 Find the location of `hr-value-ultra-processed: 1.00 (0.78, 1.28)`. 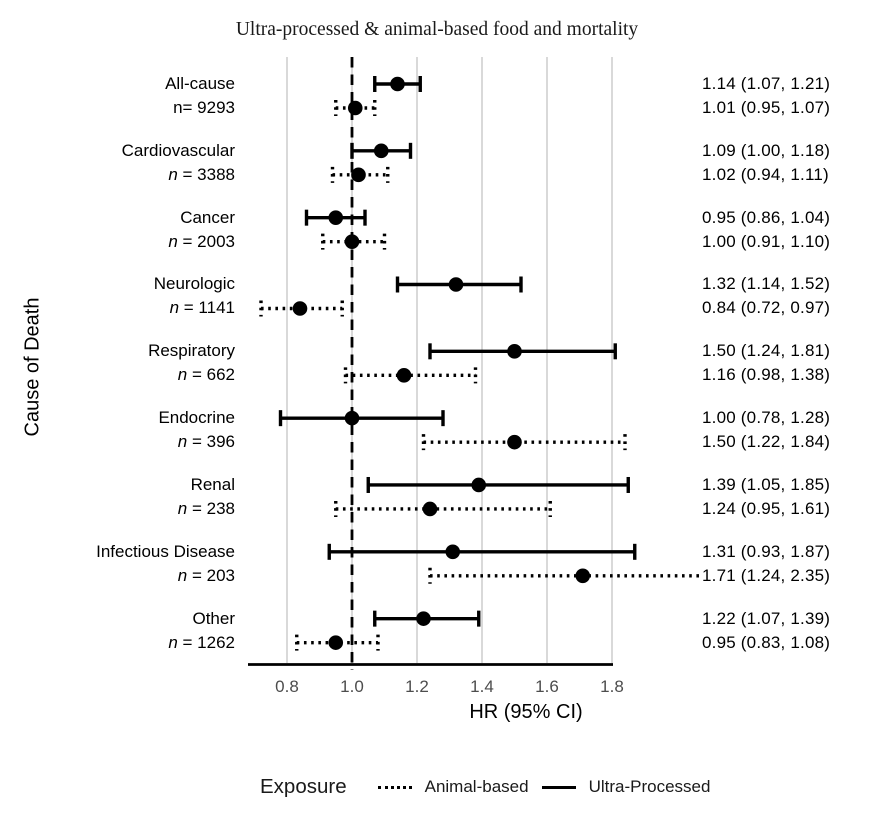

hr-value-ultra-processed: 1.00 (0.78, 1.28) is located at coordinates (766, 418).